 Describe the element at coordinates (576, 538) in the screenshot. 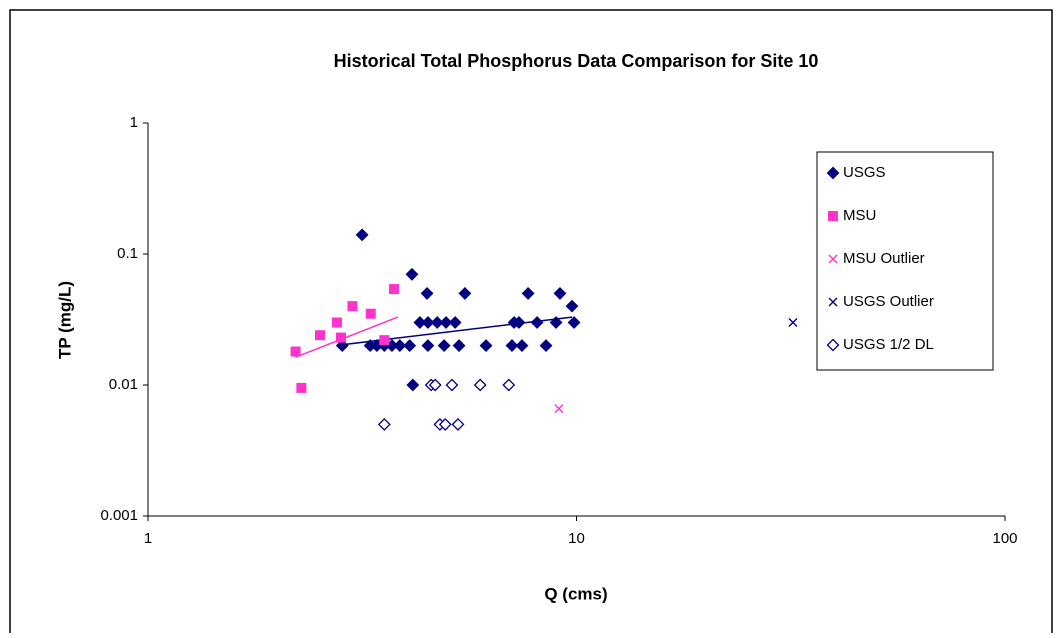

I see `x-tick-label: 10` at that location.